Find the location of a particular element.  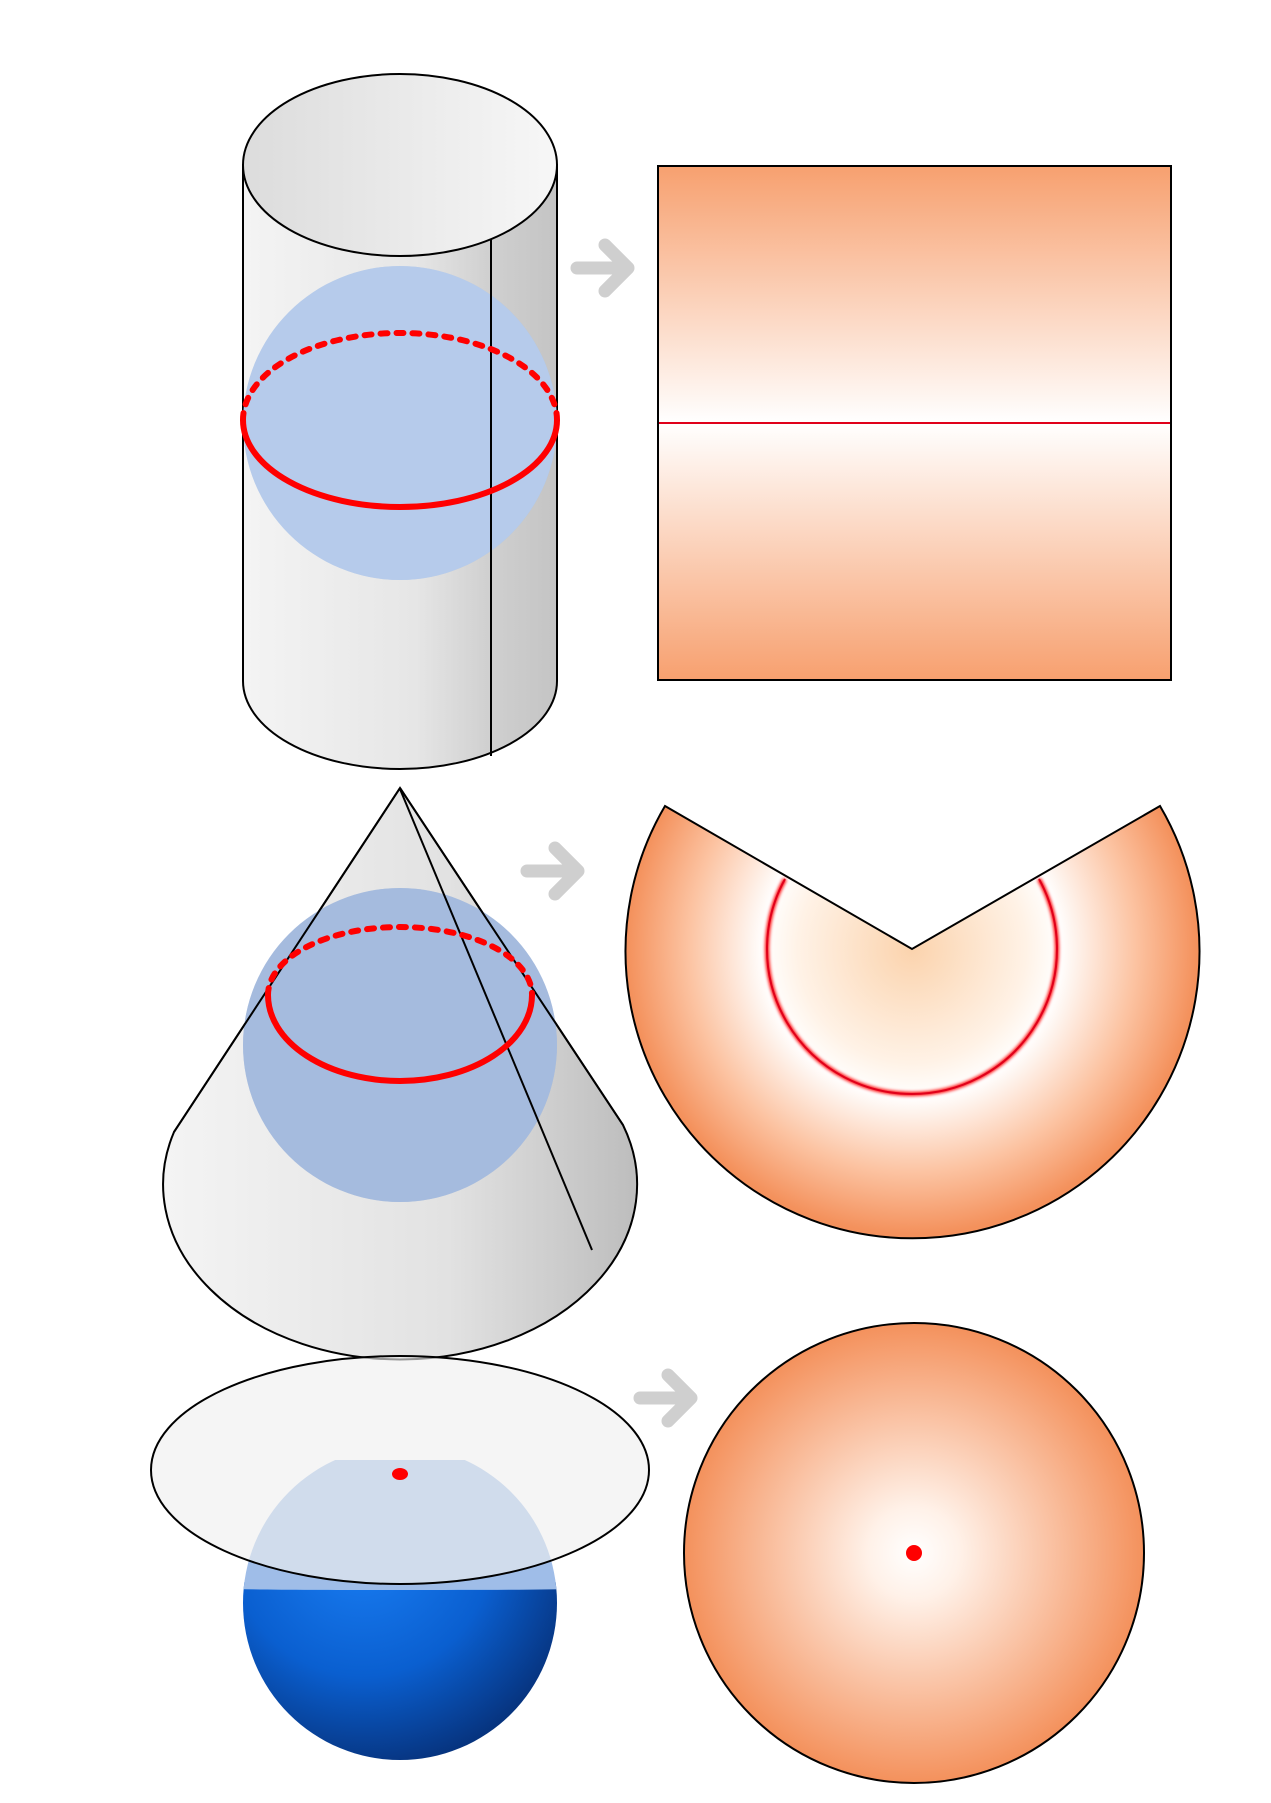

cylinder-top is located at coordinates (400, 165).